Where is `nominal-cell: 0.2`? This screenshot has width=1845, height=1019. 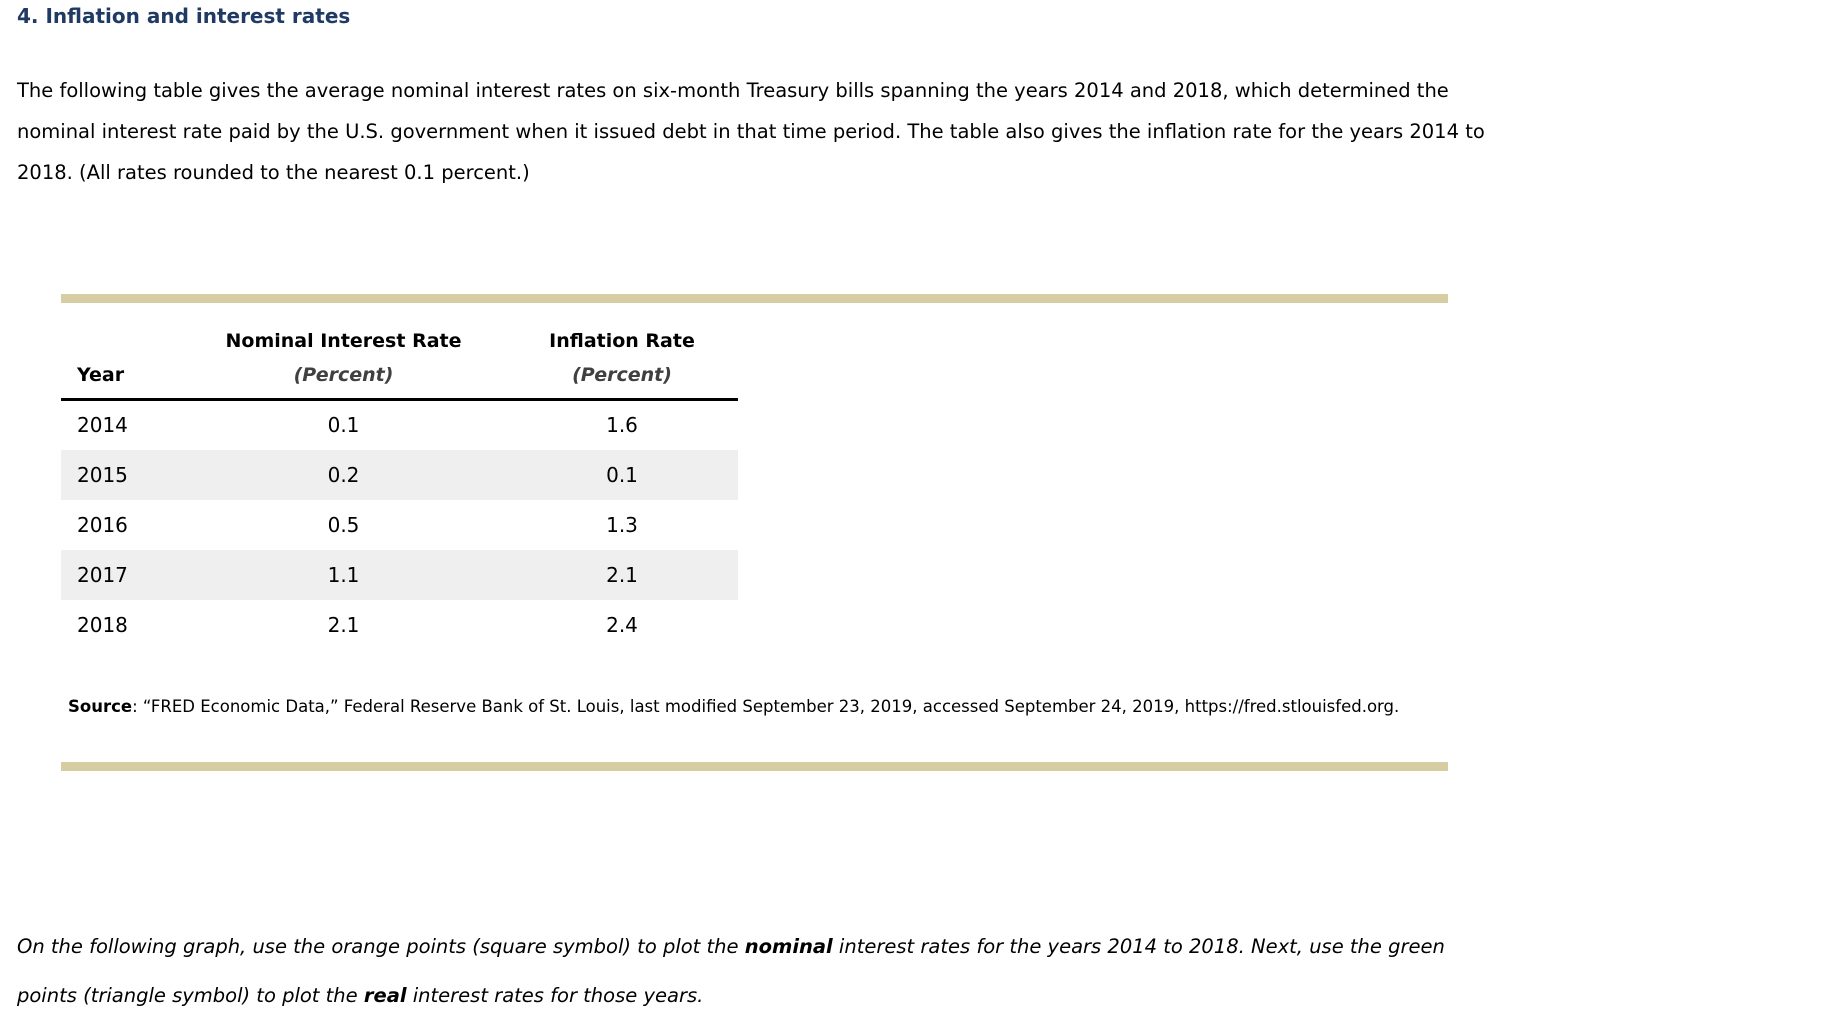
nominal-cell: 0.2 is located at coordinates (343, 474).